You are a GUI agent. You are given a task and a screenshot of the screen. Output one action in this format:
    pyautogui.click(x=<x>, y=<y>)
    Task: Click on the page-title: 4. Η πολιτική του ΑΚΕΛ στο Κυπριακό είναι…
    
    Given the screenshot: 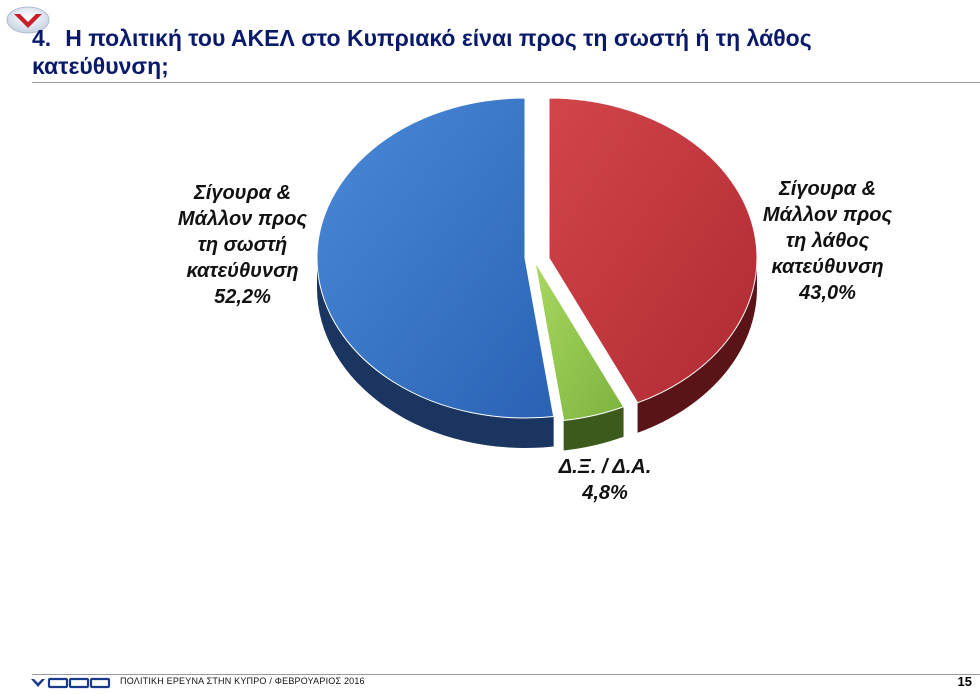 What is the action you would take?
    pyautogui.click(x=492, y=52)
    